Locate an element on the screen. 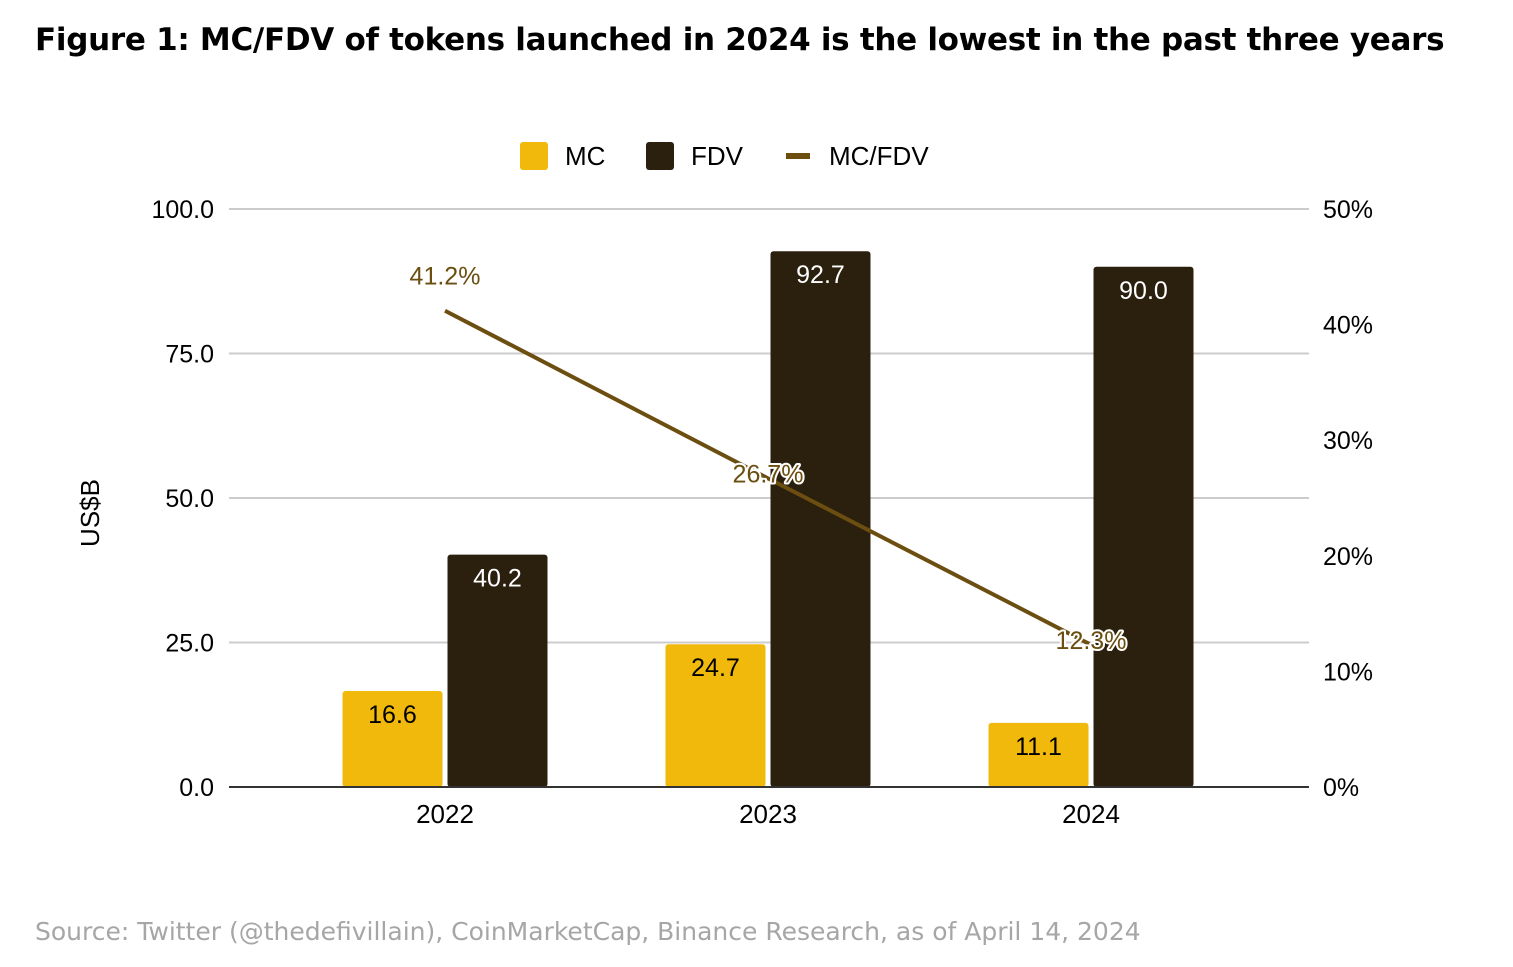  right-tick-label: 40% is located at coordinates (1348, 326).